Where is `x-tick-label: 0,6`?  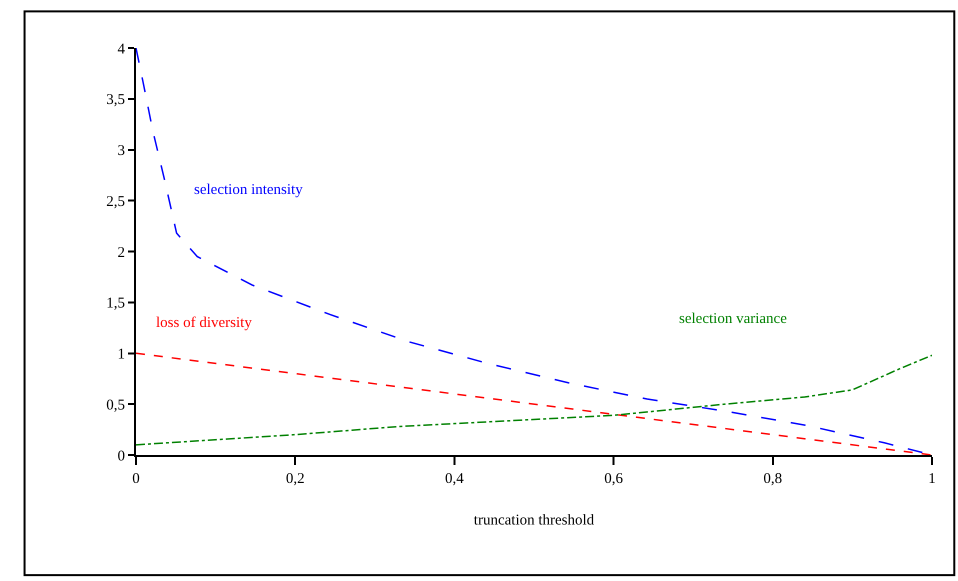
x-tick-label: 0,6 is located at coordinates (614, 479).